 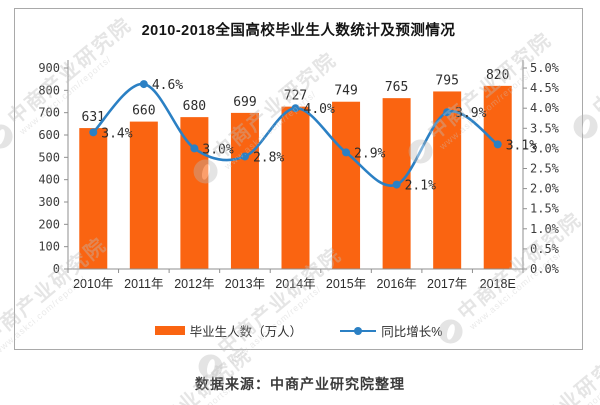 I want to click on line-swatch-marker, so click(x=358, y=330).